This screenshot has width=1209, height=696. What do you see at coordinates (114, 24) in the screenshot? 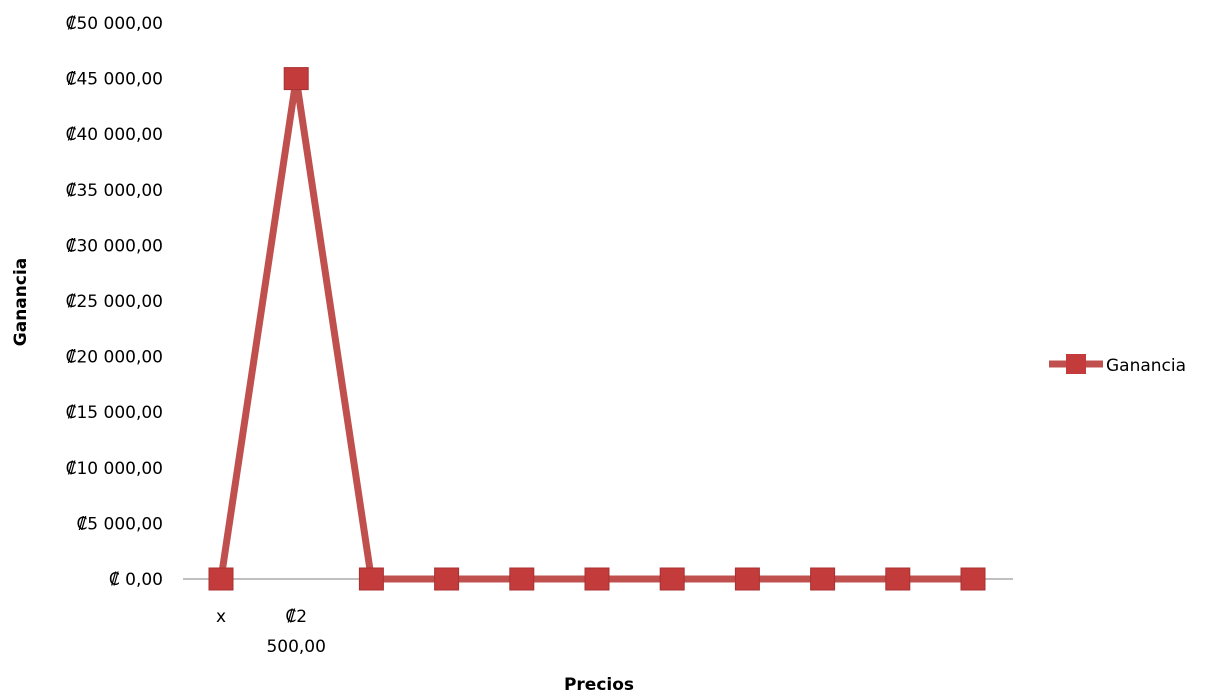
I see `y-tick-label: ₡50 000,00` at bounding box center [114, 24].